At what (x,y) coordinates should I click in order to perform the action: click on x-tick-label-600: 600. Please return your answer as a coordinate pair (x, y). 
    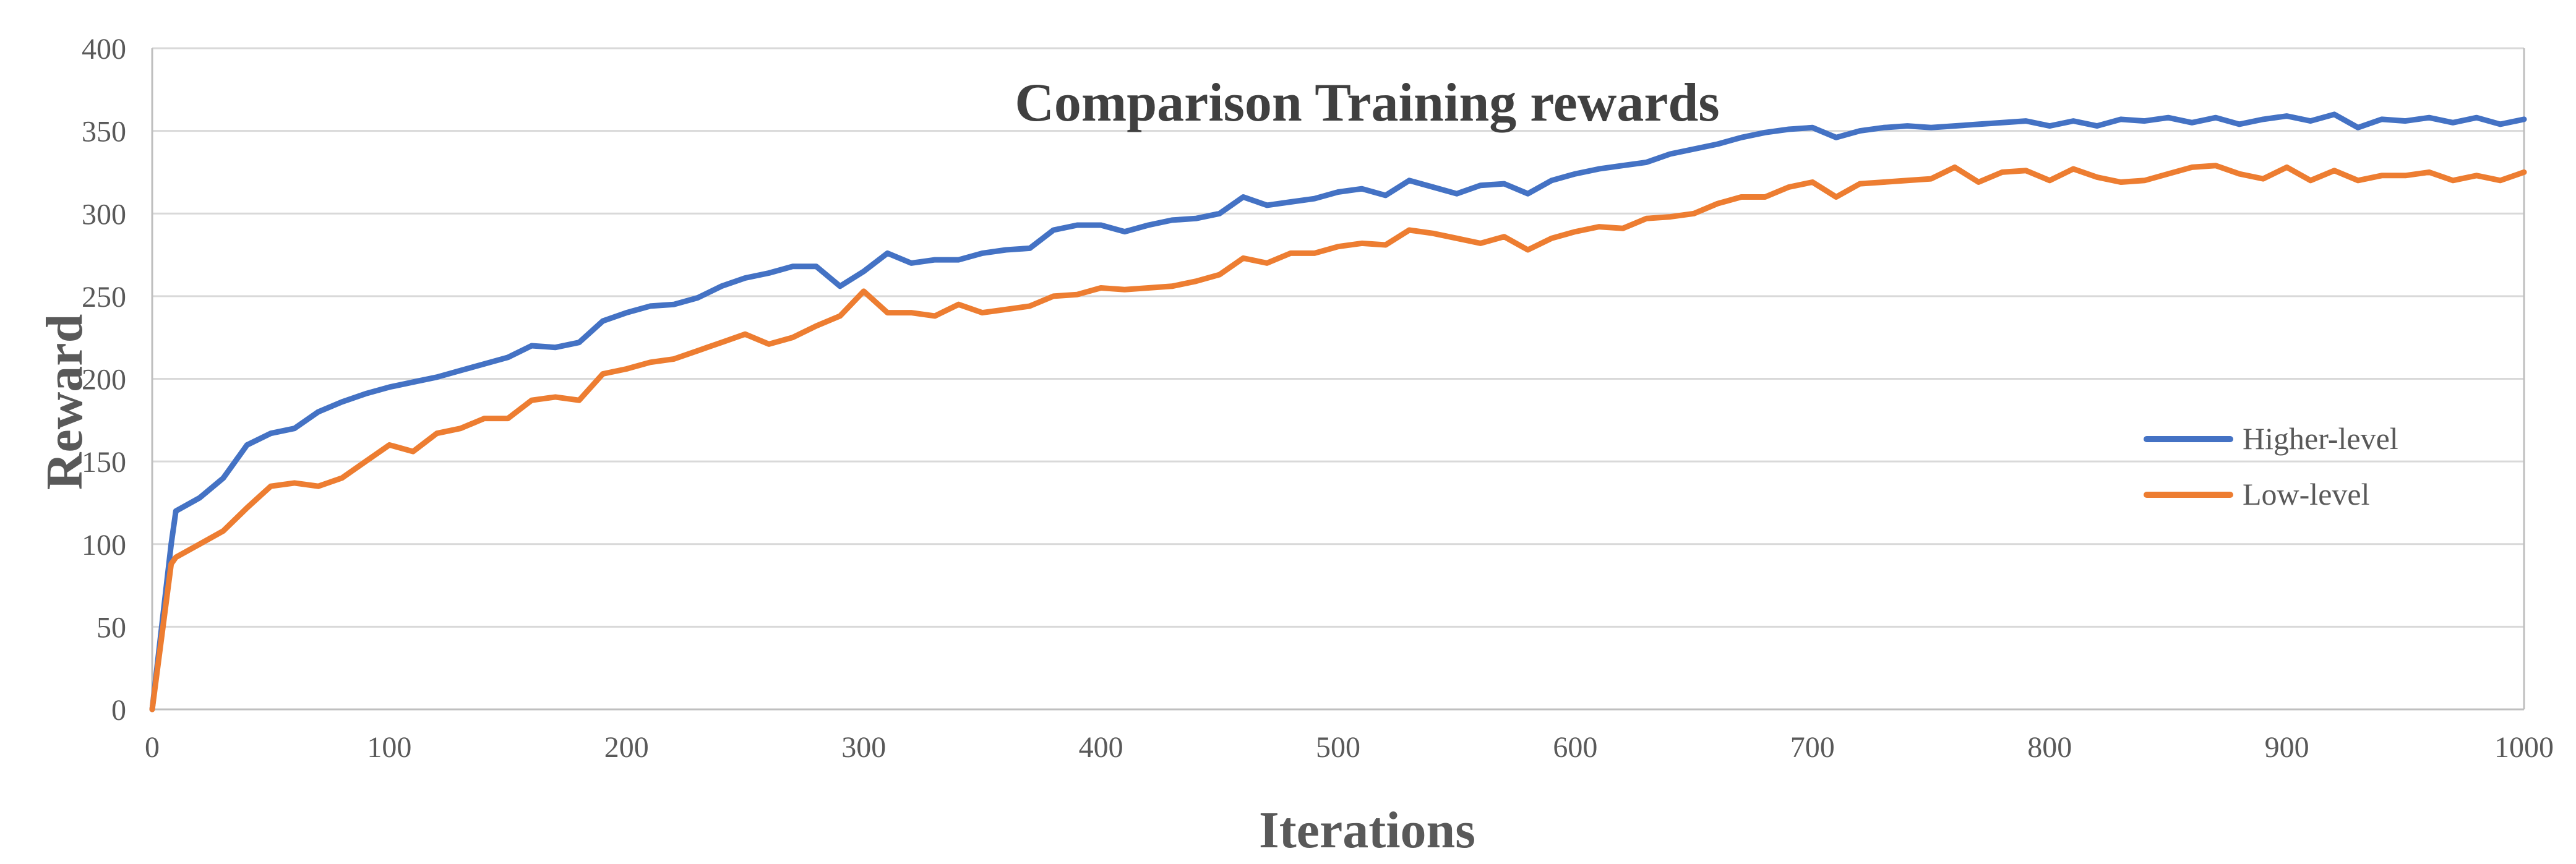
    Looking at the image, I should click on (1575, 747).